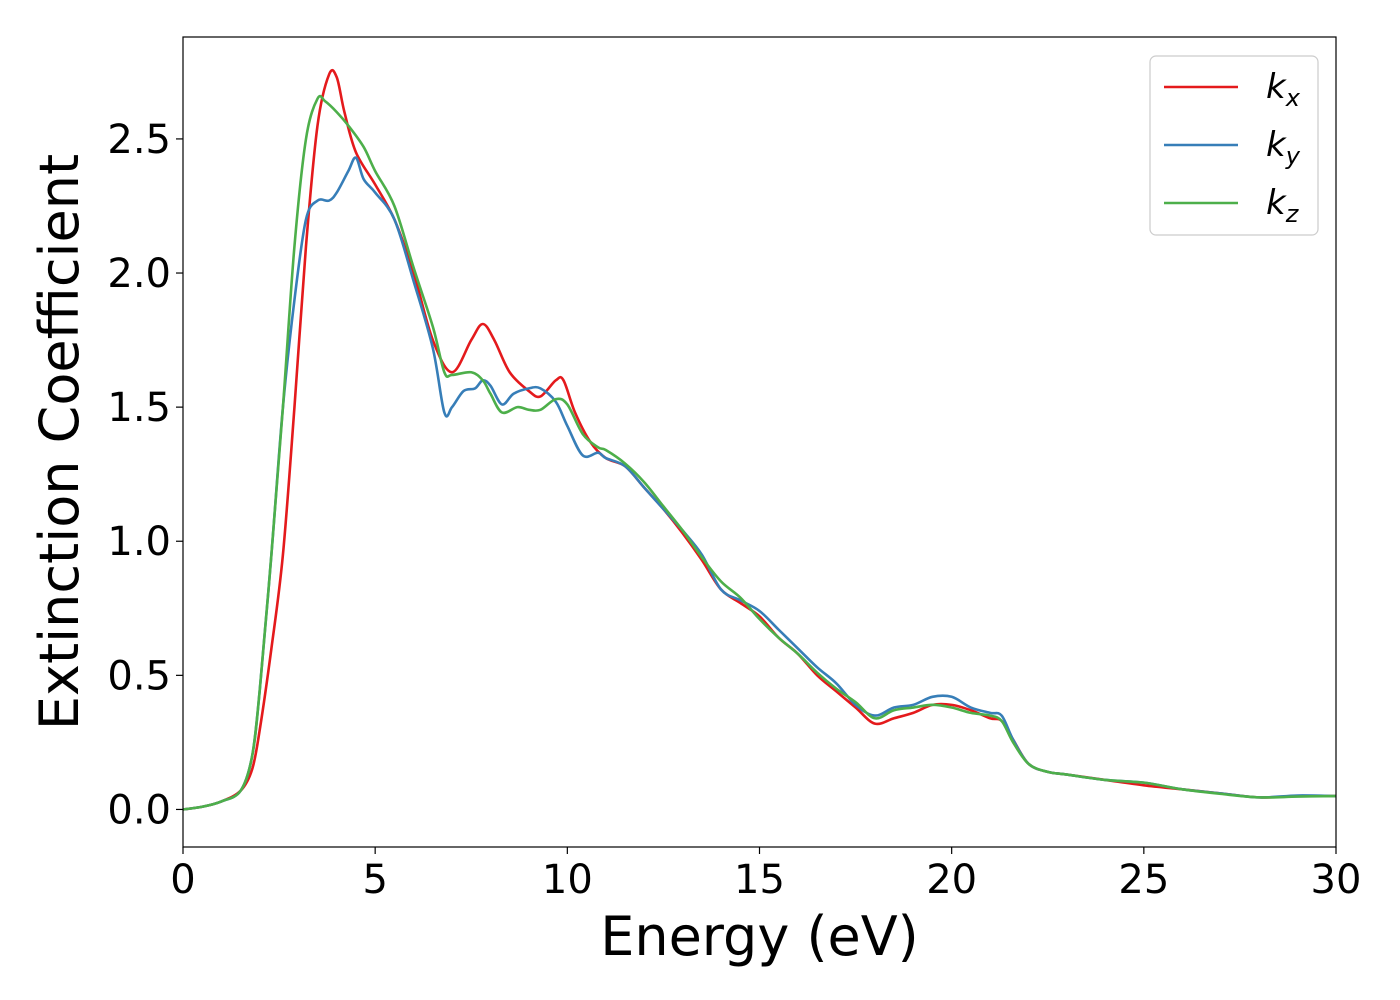 This screenshot has height=1000, width=1400. I want to click on y-axis-title: Extinction Coefficient, so click(59, 442).